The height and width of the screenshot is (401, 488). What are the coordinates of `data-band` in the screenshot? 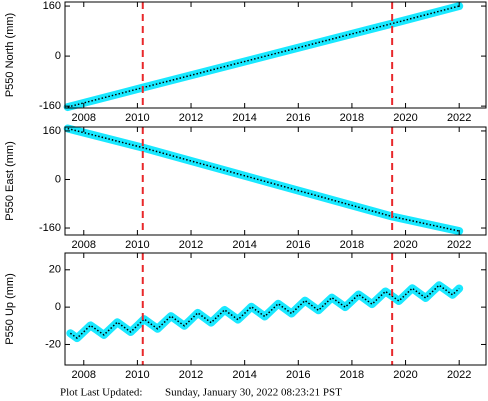 It's located at (265, 312).